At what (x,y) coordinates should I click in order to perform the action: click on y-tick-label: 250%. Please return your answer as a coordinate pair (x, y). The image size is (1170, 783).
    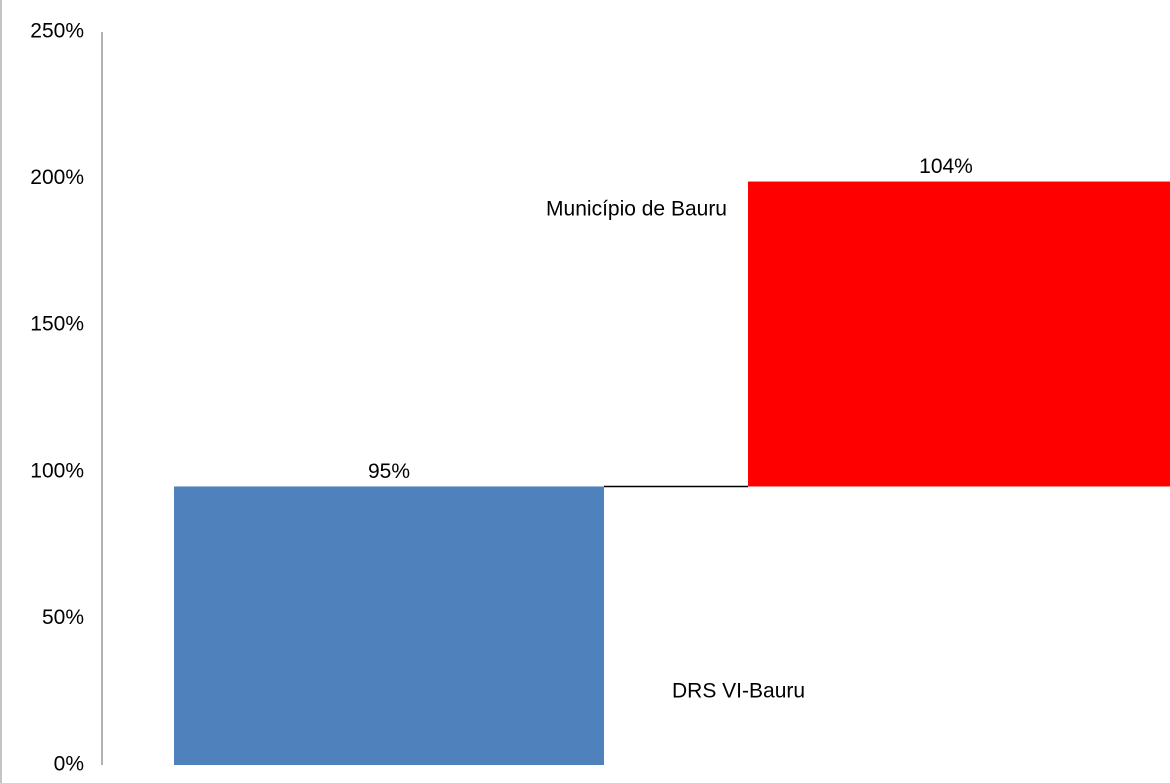
    Looking at the image, I should click on (57, 31).